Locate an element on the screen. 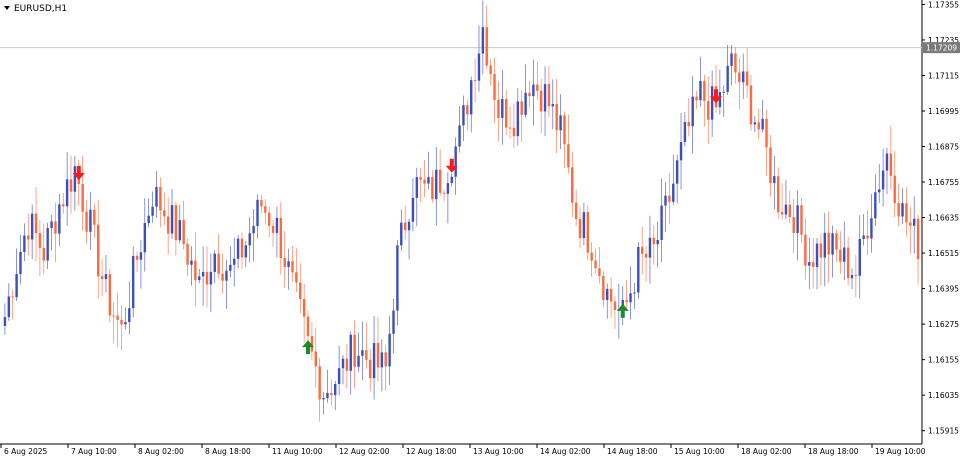 This screenshot has height=462, width=960. y-tick-label: 1.16995 is located at coordinates (943, 111).